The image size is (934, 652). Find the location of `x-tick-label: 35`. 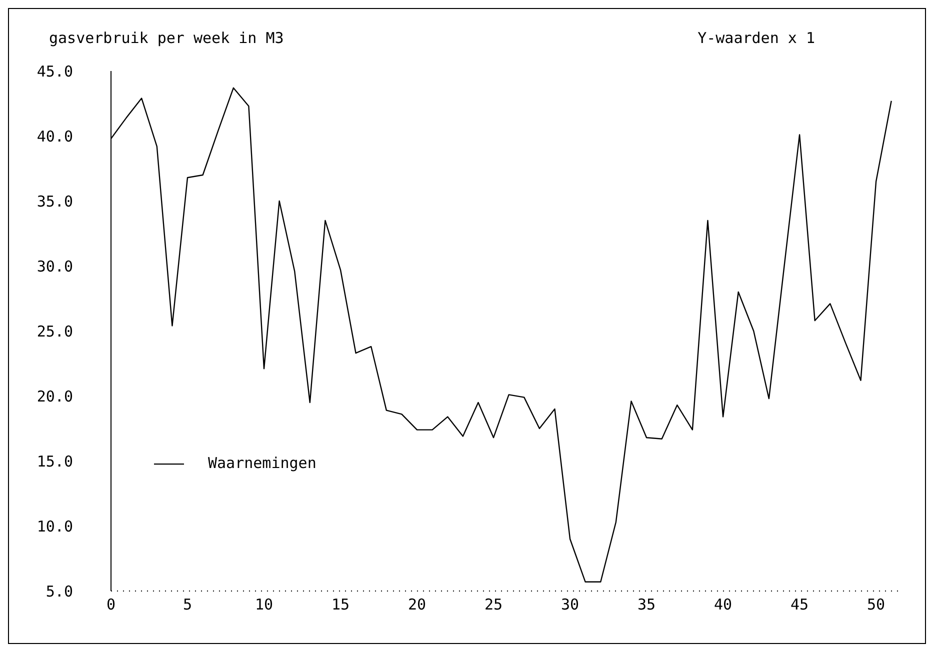

x-tick-label: 35 is located at coordinates (647, 605).